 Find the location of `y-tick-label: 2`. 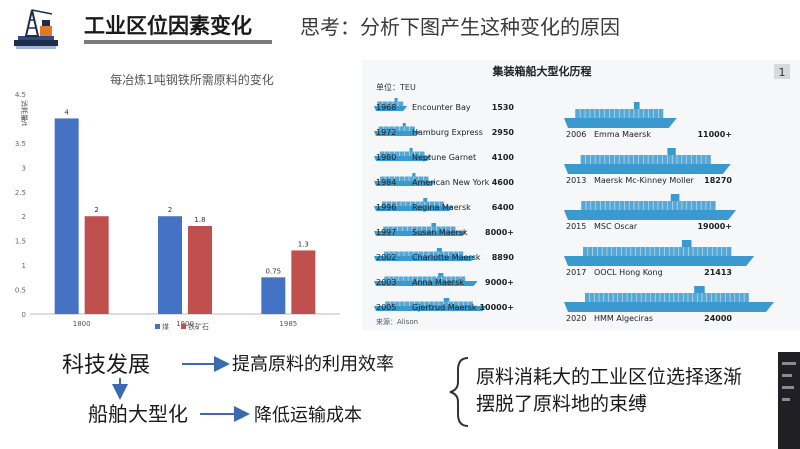

y-tick-label: 2 is located at coordinates (24, 217).